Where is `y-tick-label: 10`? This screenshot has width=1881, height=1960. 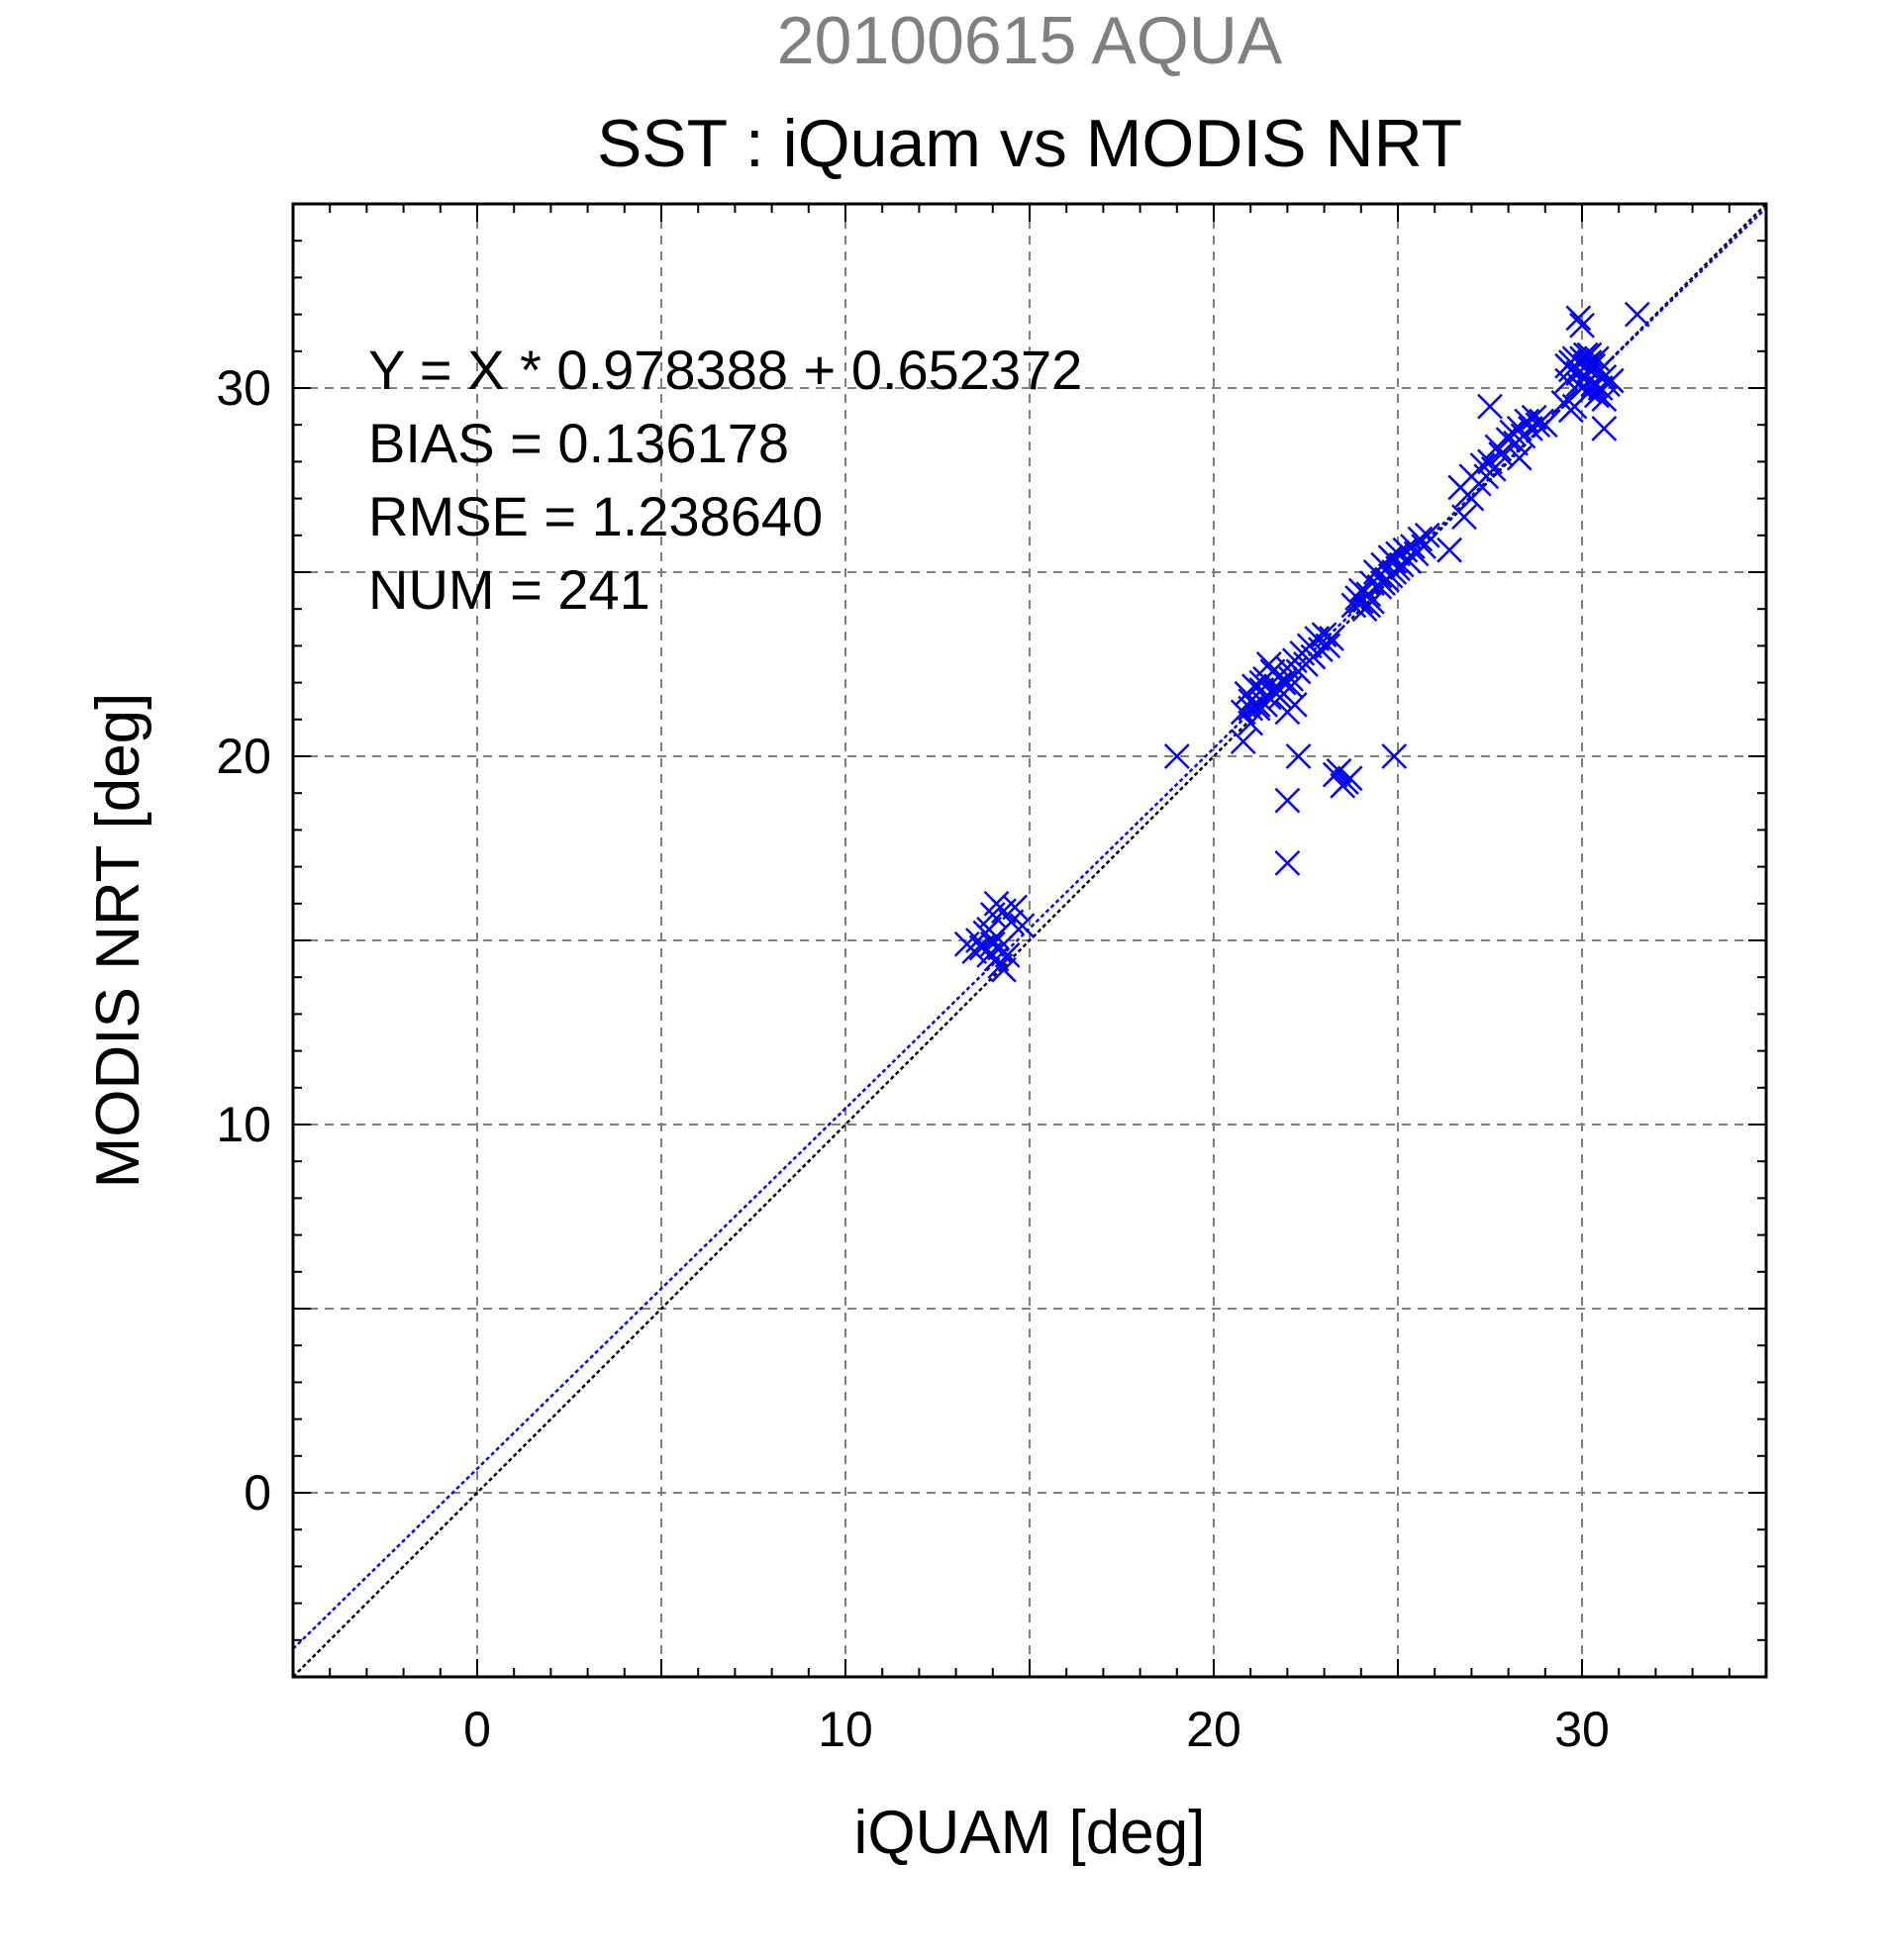
y-tick-label: 10 is located at coordinates (244, 1124).